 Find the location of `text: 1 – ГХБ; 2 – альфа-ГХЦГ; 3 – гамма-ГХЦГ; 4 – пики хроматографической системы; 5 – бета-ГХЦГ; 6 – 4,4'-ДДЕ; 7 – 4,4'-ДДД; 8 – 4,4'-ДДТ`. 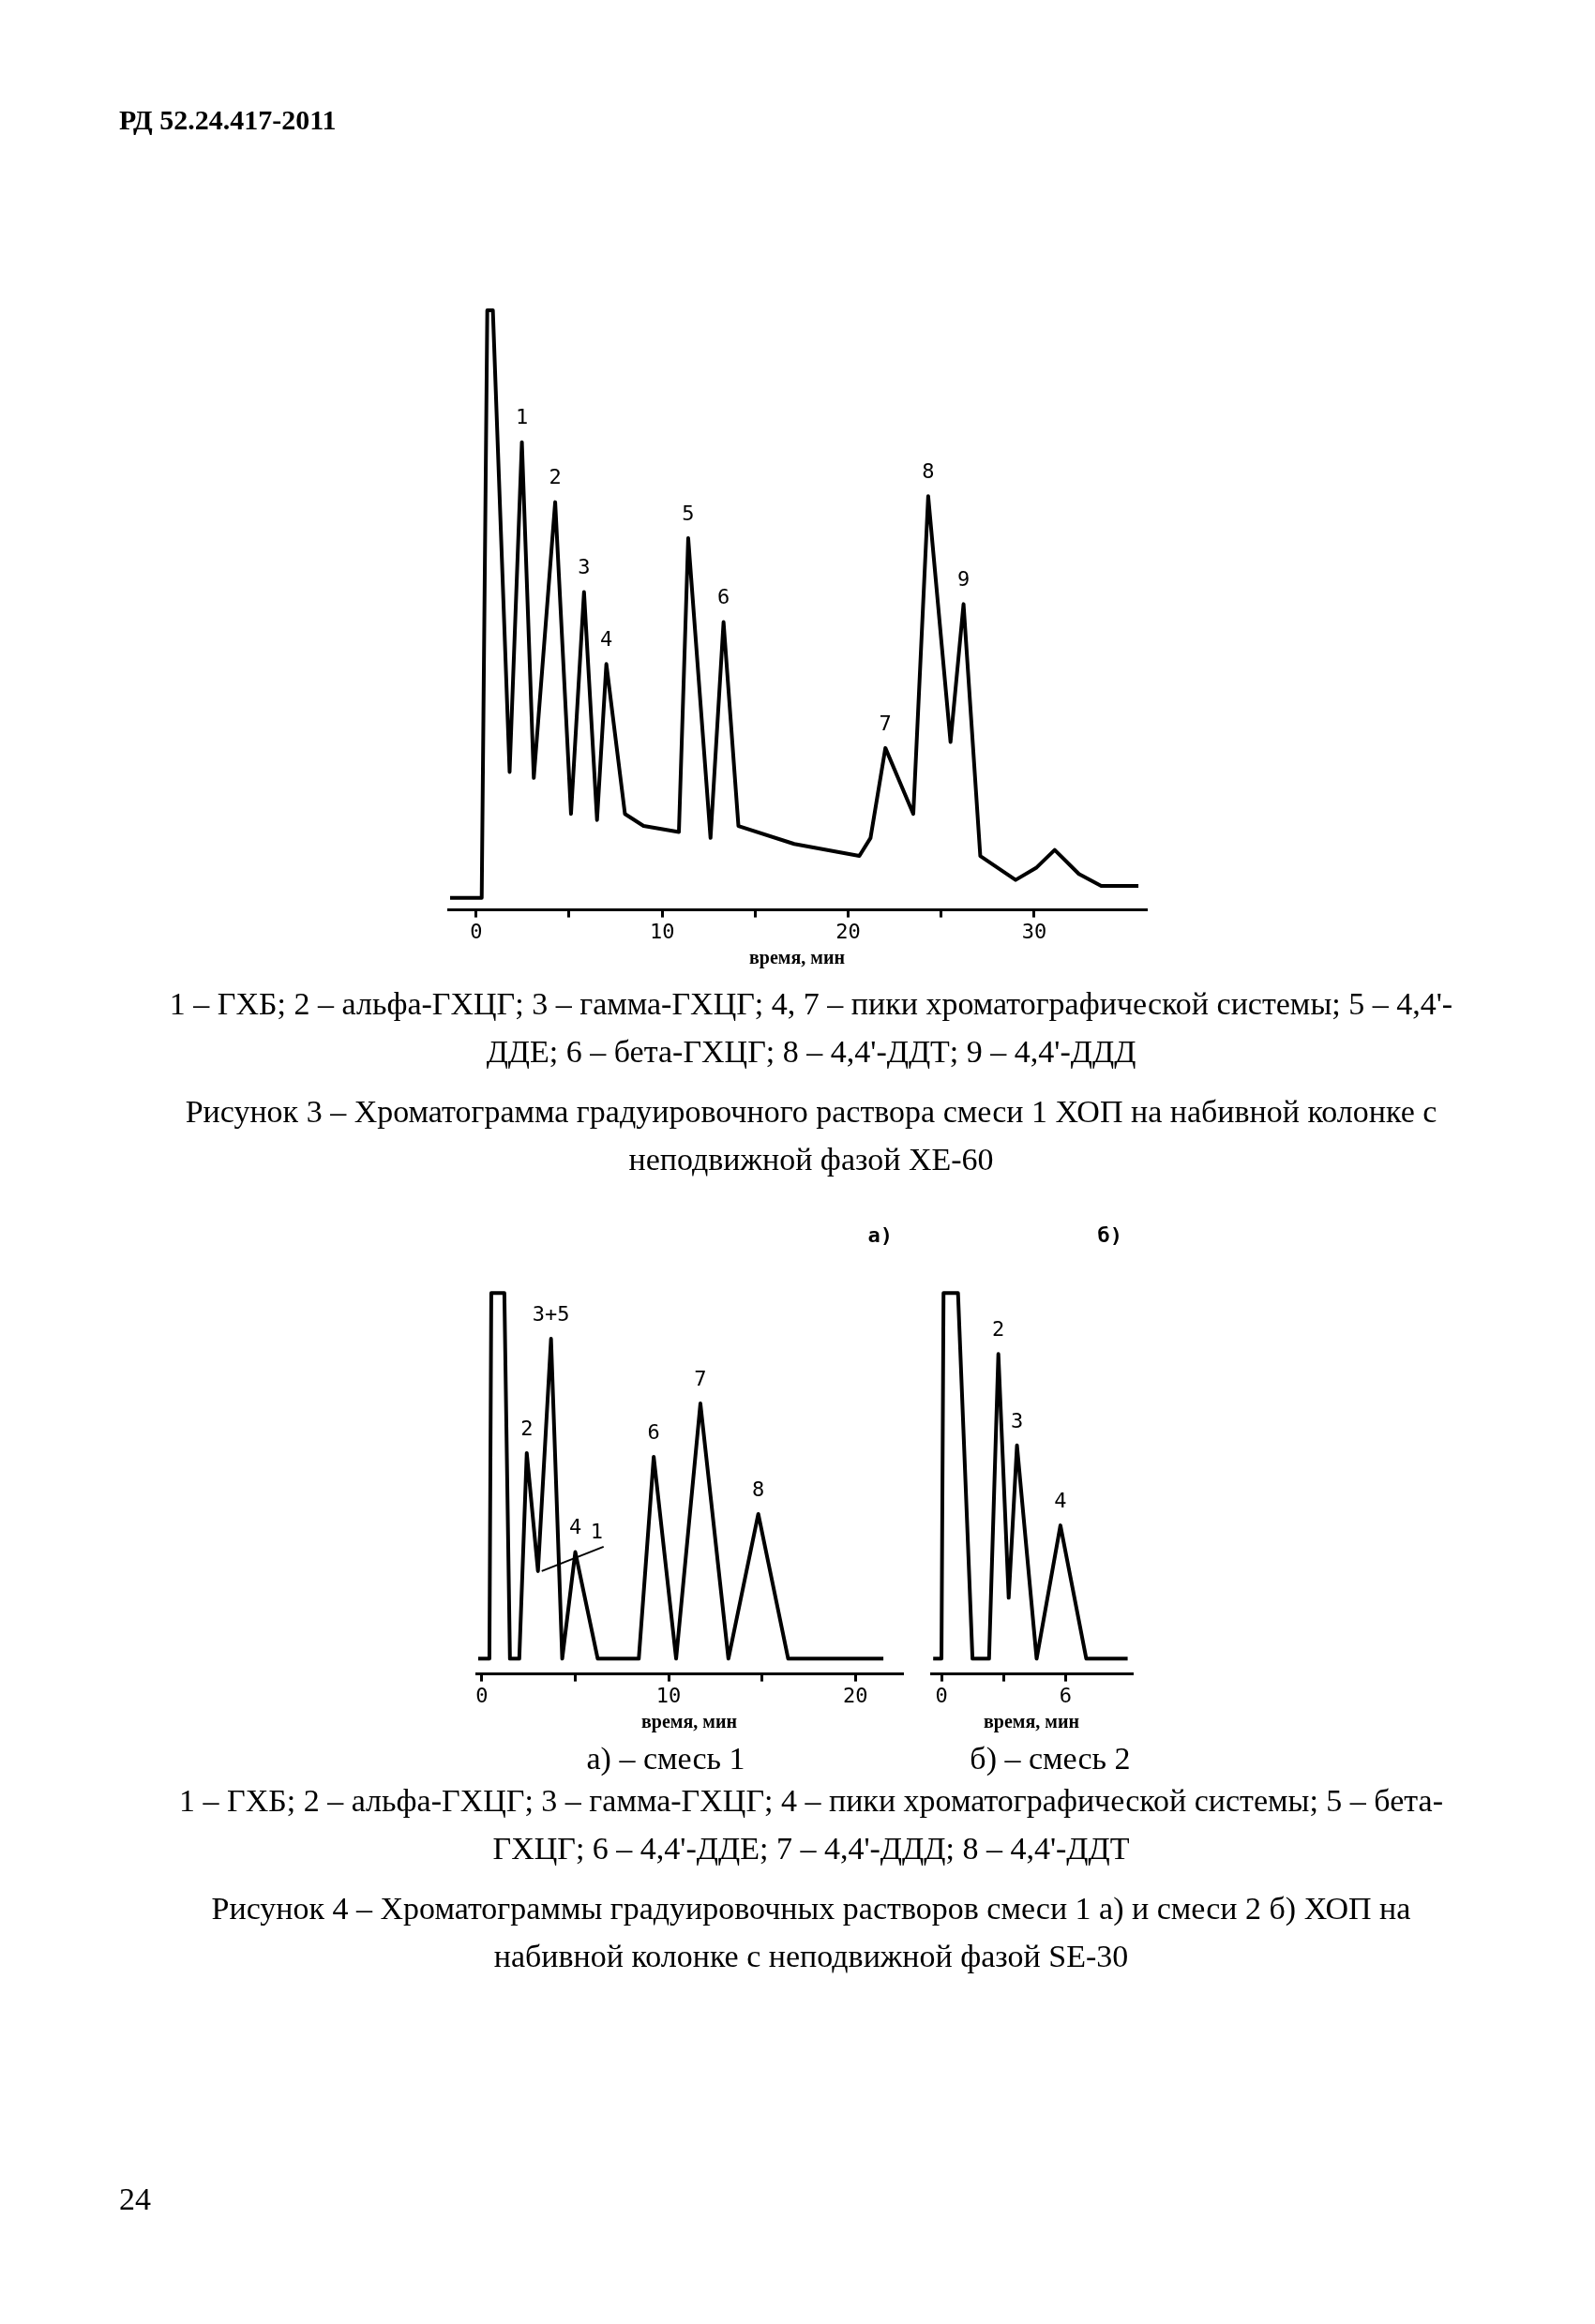

text: 1 – ГХБ; 2 – альфа-ГХЦГ; 3 – гамма-ГХЦГ; 4 – пики хроматографической системы; 5 – бета-ГХЦГ; 6 – 4,4'-ДДЕ; 7 – 4,4'-ДДД; 8 – 4,4'-ДДТ is located at coordinates (811, 1825).